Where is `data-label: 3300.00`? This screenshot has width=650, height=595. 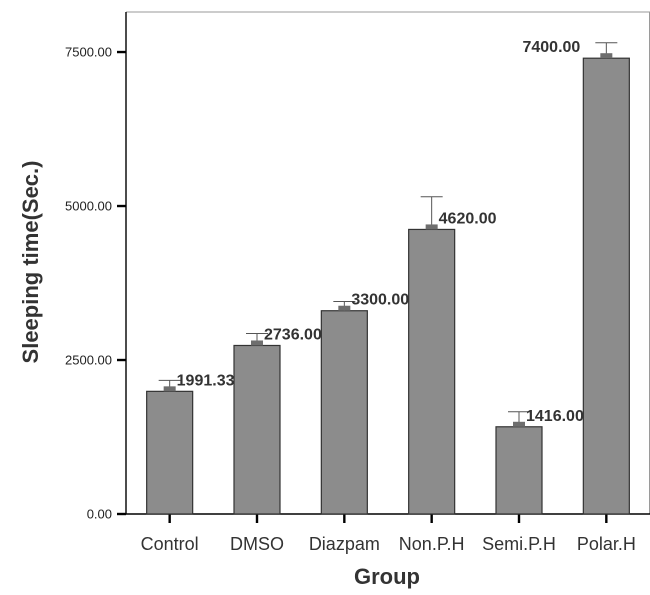
data-label: 3300.00 is located at coordinates (380, 300).